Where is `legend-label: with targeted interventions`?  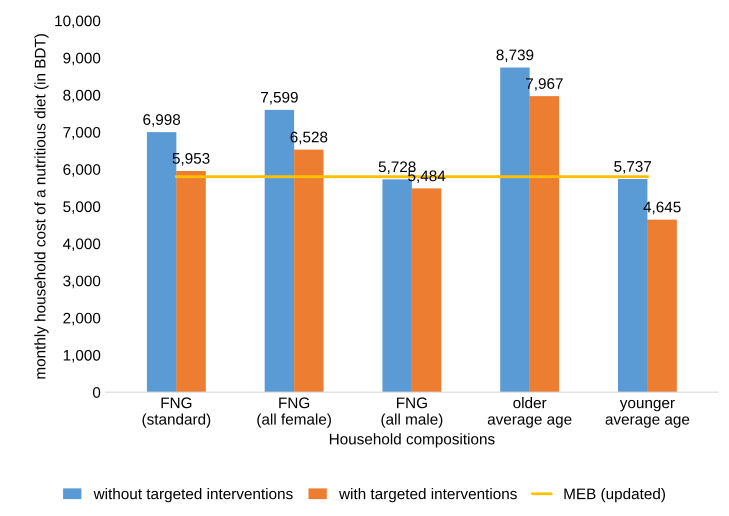
legend-label: with targeted interventions is located at coordinates (428, 495).